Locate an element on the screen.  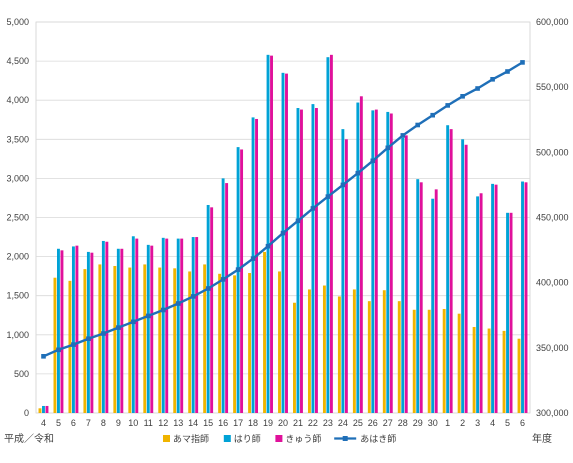
y-left-tick-label: 5,000 is located at coordinates (17, 22).